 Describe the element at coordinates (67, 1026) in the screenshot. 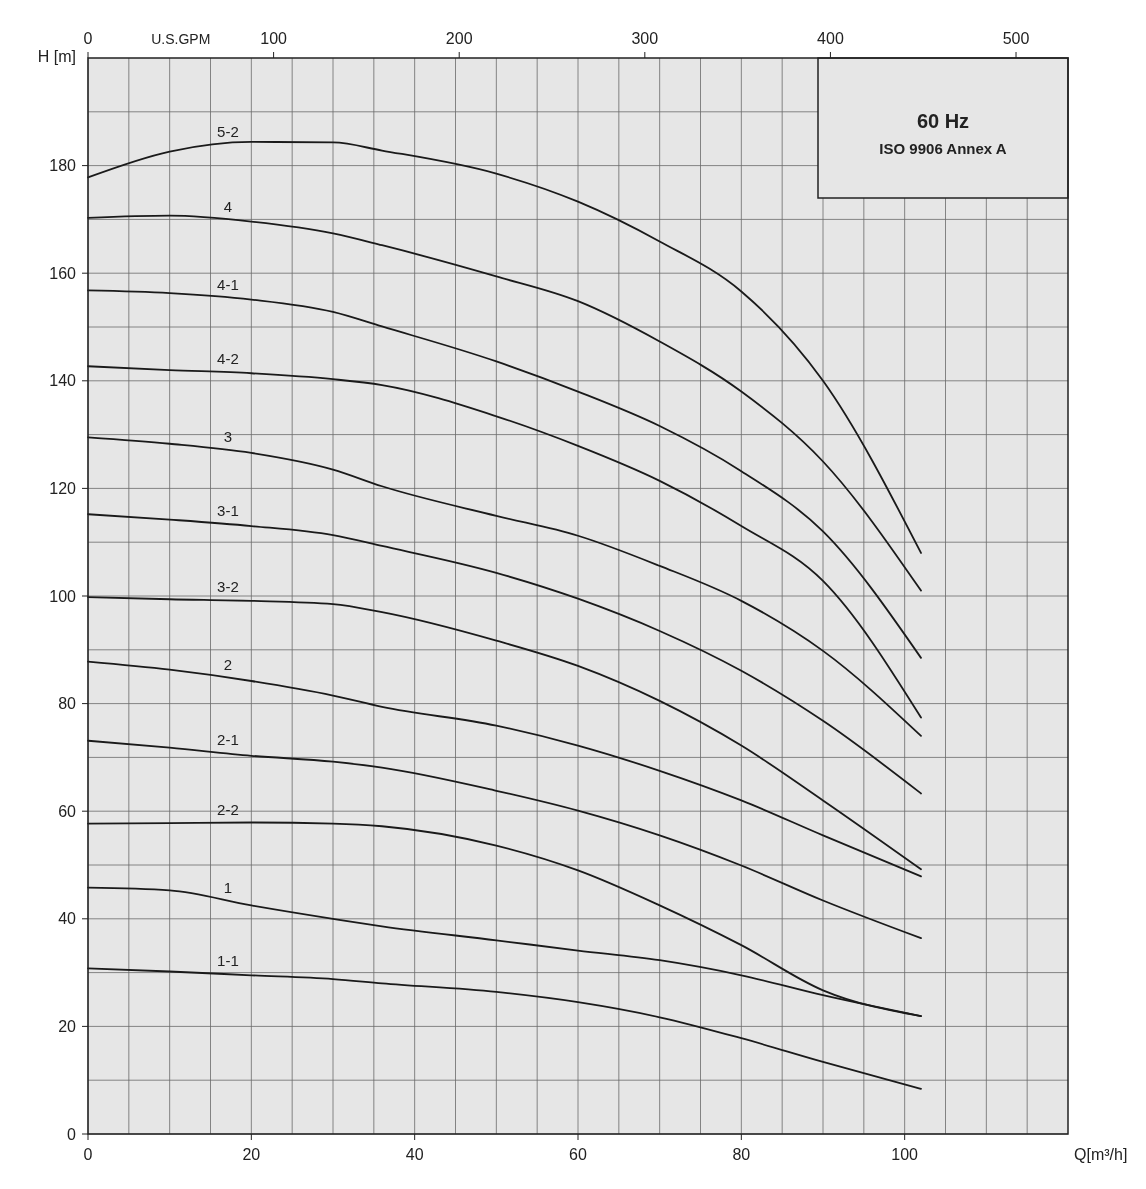

I see `y-tick-label: 20` at that location.